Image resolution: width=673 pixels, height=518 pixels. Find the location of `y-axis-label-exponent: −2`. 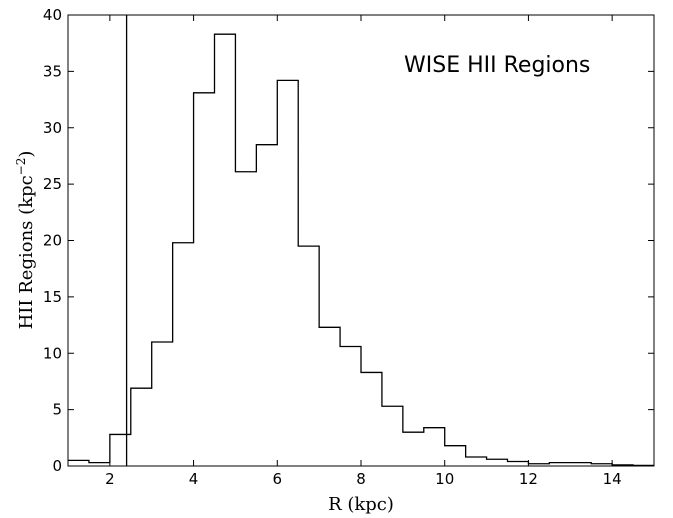

y-axis-label-exponent: −2 is located at coordinates (21, 167).